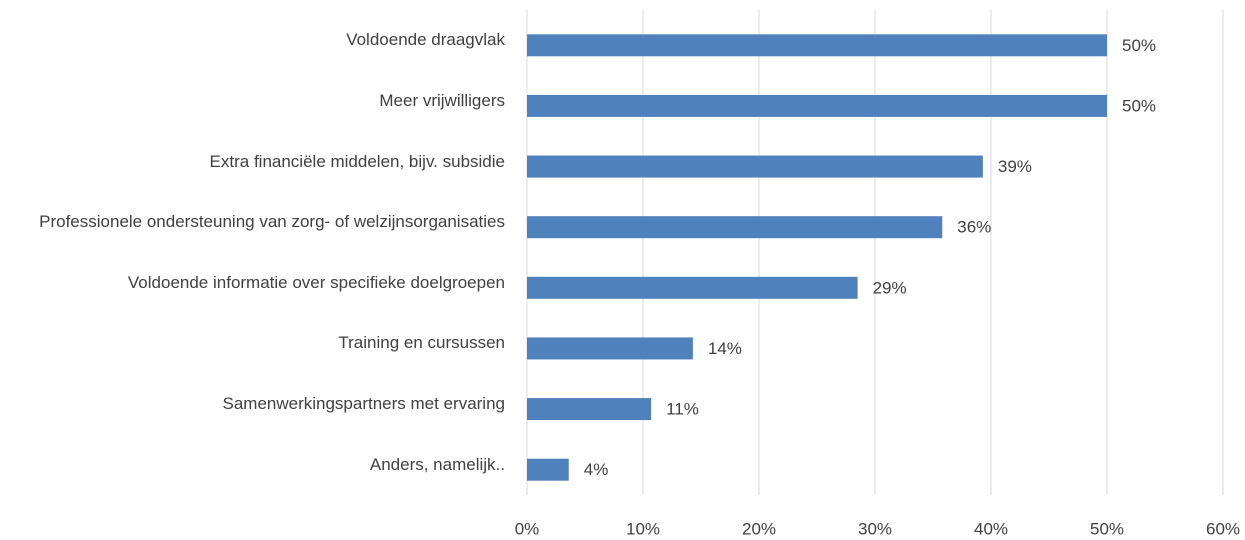  I want to click on data-label: 36%, so click(974, 227).